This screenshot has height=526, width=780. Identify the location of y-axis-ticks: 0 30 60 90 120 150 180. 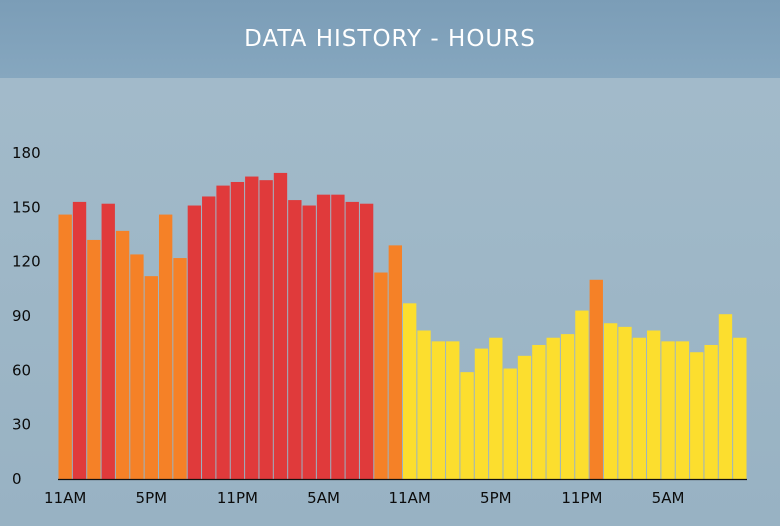
(26, 316).